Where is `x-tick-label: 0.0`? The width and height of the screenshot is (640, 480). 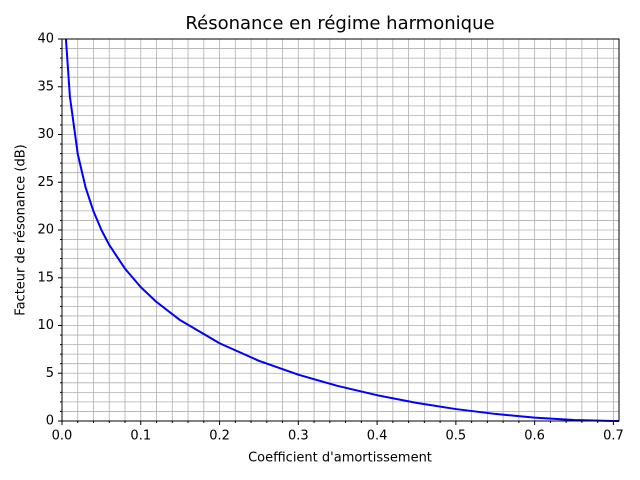 x-tick-label: 0.0 is located at coordinates (62, 436).